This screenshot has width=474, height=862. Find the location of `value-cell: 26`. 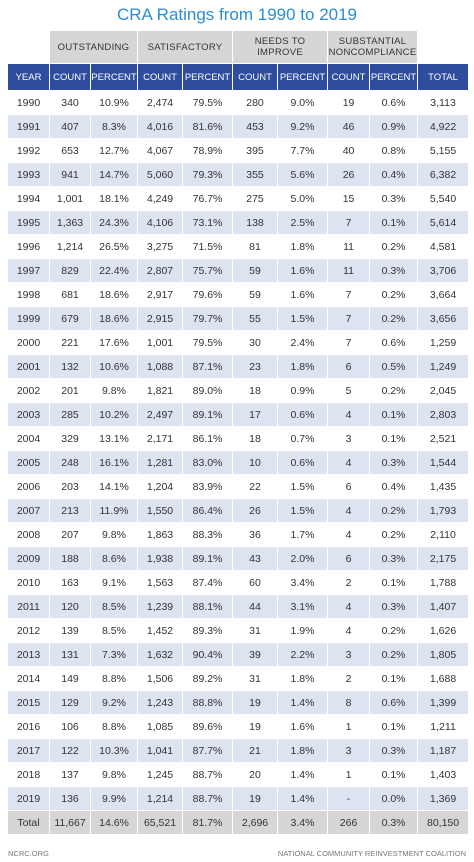

value-cell: 26 is located at coordinates (349, 174).